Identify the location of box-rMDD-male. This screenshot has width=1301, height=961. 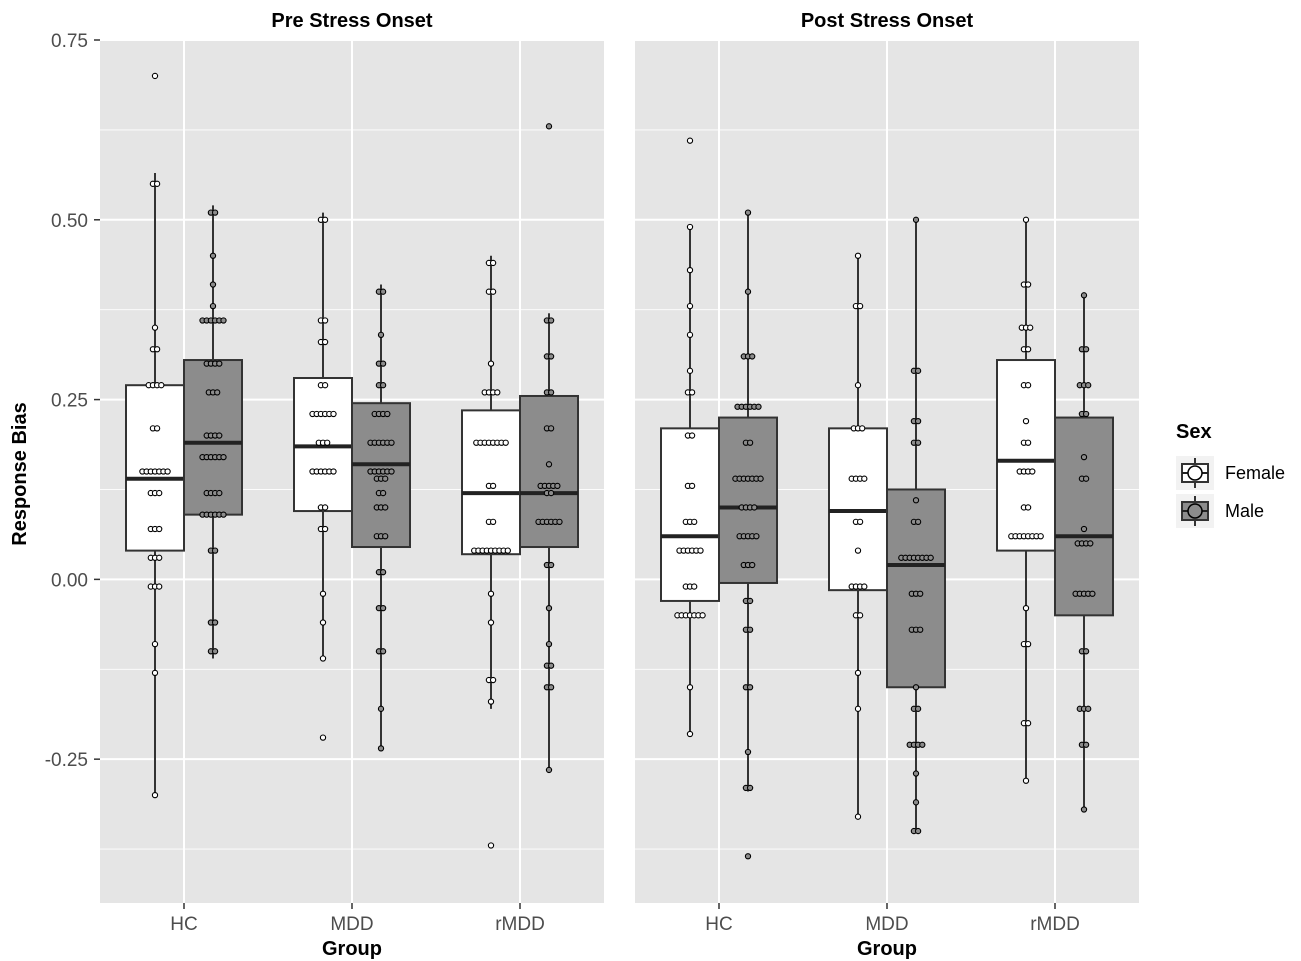
(1084, 552).